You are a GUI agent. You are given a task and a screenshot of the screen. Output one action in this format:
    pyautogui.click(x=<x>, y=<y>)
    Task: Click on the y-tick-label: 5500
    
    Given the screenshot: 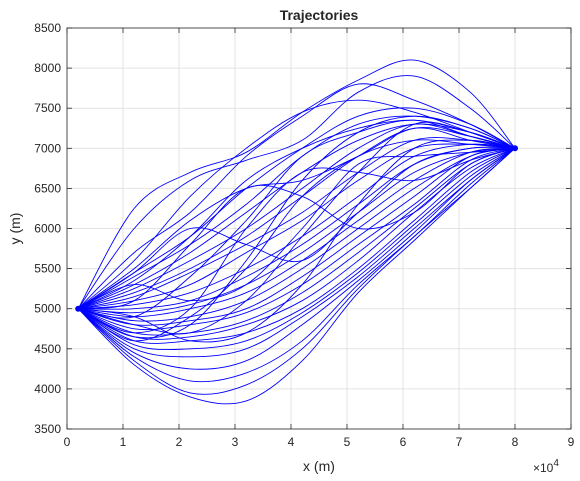 What is the action you would take?
    pyautogui.click(x=47, y=269)
    